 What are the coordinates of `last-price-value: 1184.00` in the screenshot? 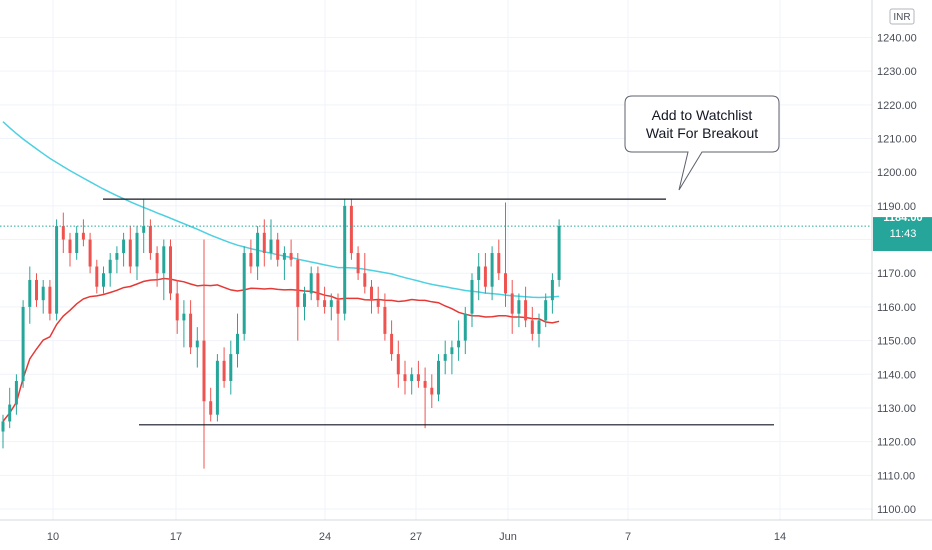 It's located at (902, 218).